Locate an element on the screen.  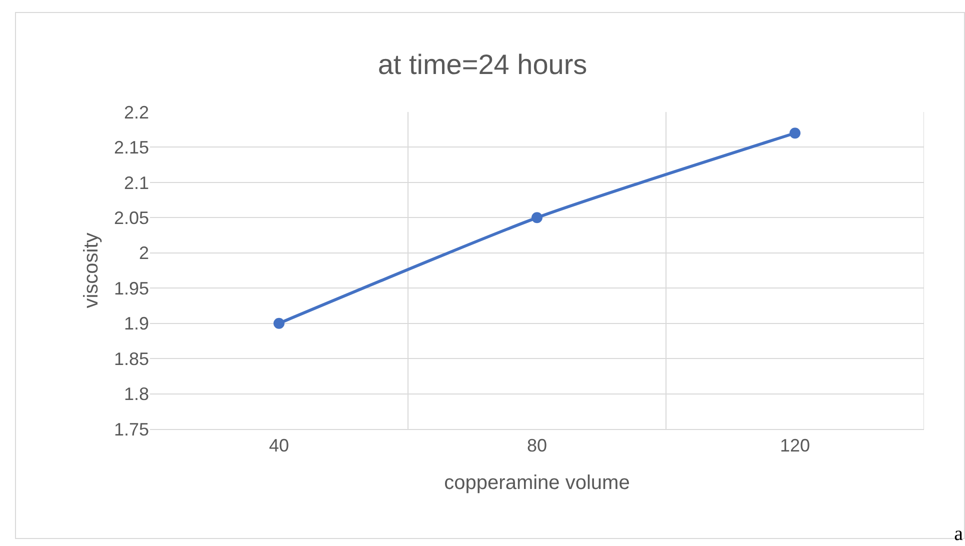
y-tick-label: 2.05 is located at coordinates (131, 218).